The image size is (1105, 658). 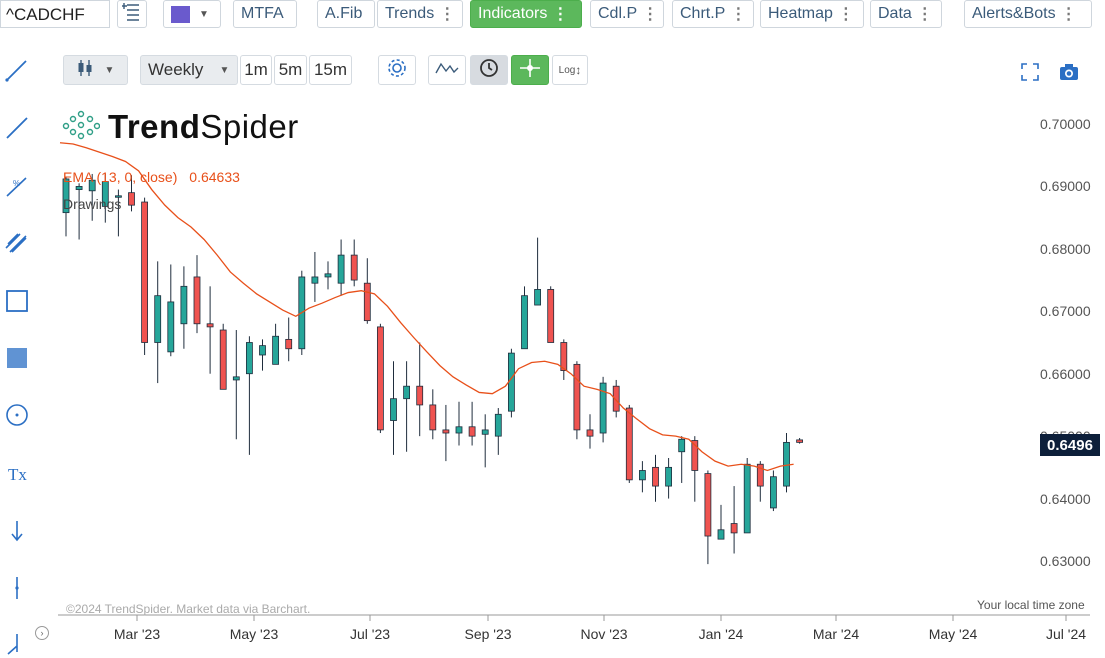 I want to click on channel-icon, so click(x=17, y=243).